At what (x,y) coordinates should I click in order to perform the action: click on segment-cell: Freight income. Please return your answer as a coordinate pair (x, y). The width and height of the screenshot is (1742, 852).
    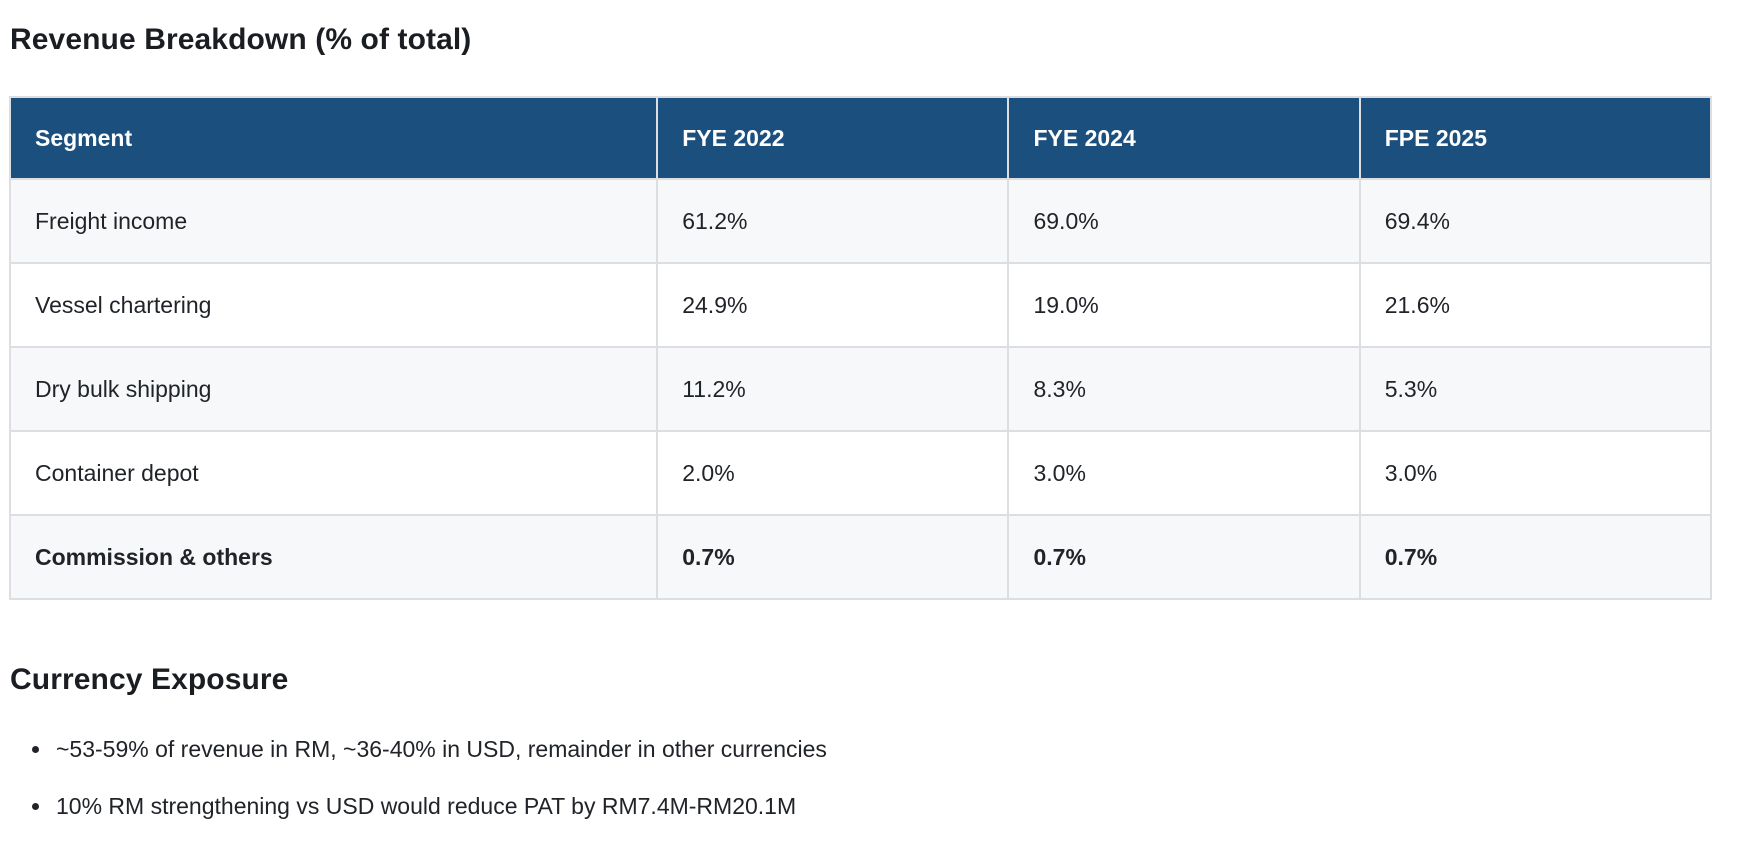
    Looking at the image, I should click on (333, 221).